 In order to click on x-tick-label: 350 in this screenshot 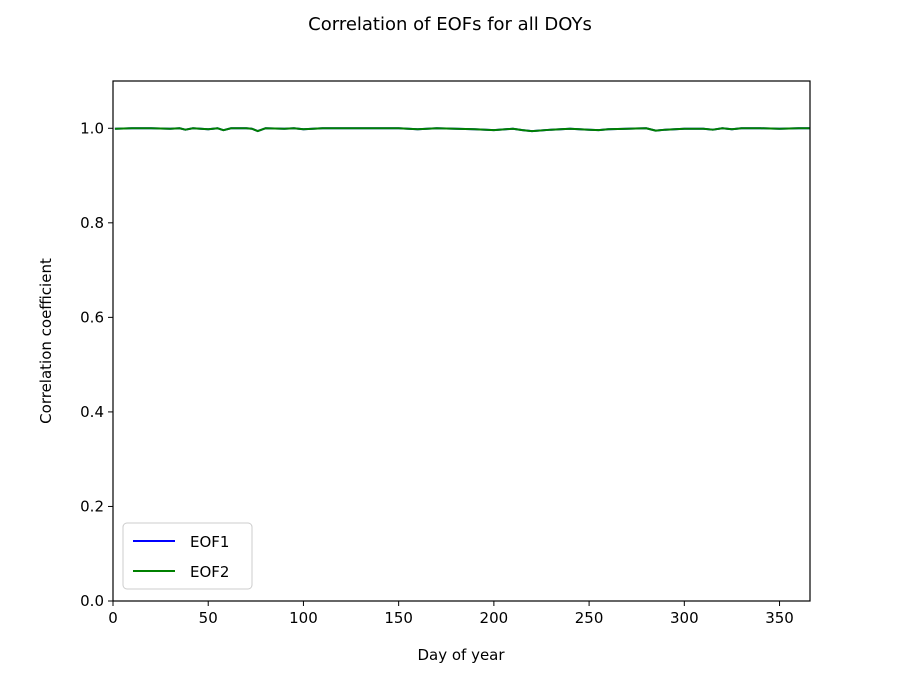, I will do `click(779, 618)`.